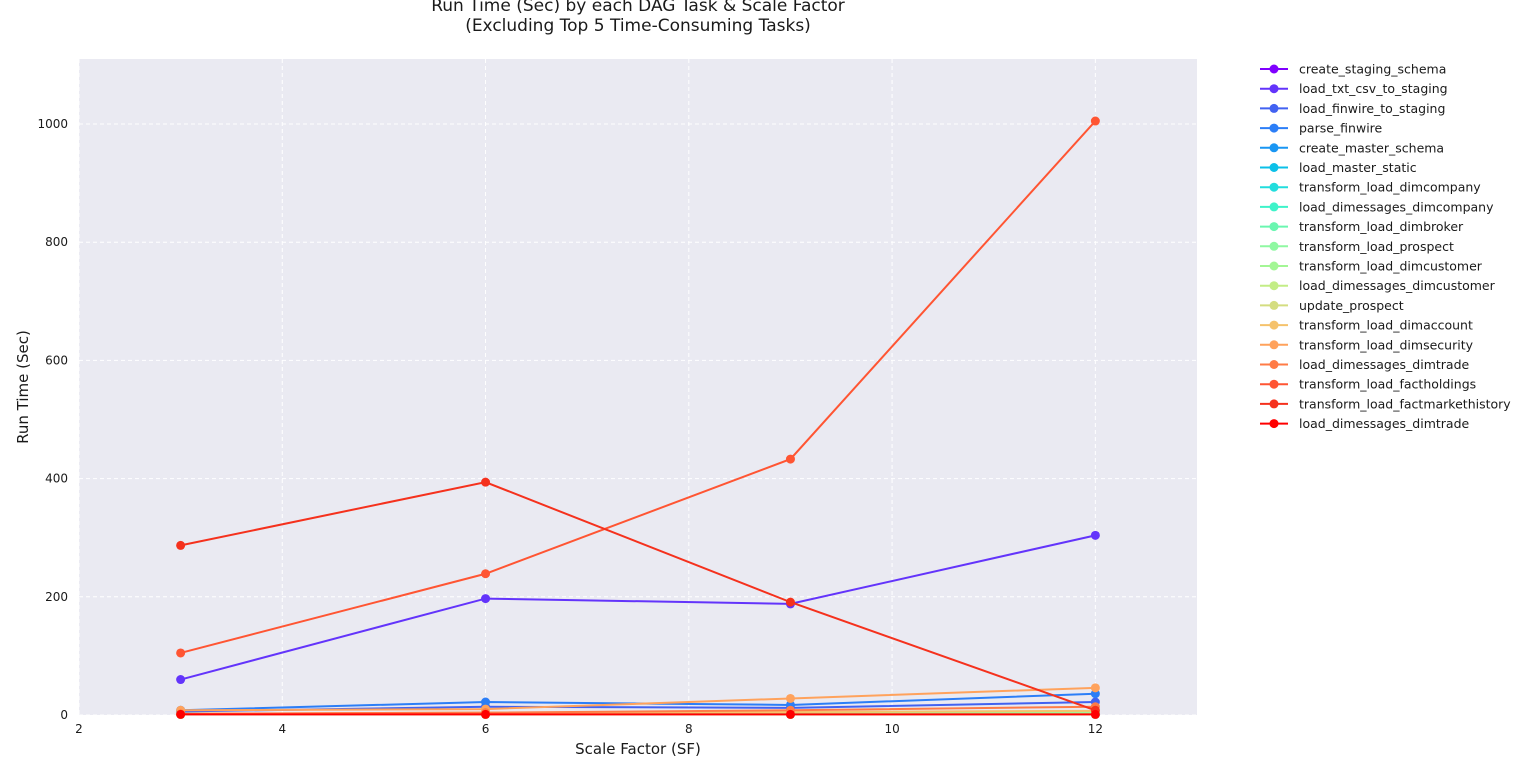 Image resolution: width=1536 pixels, height=759 pixels. I want to click on legend-entry: transform_load_dimbroker, so click(1362, 226).